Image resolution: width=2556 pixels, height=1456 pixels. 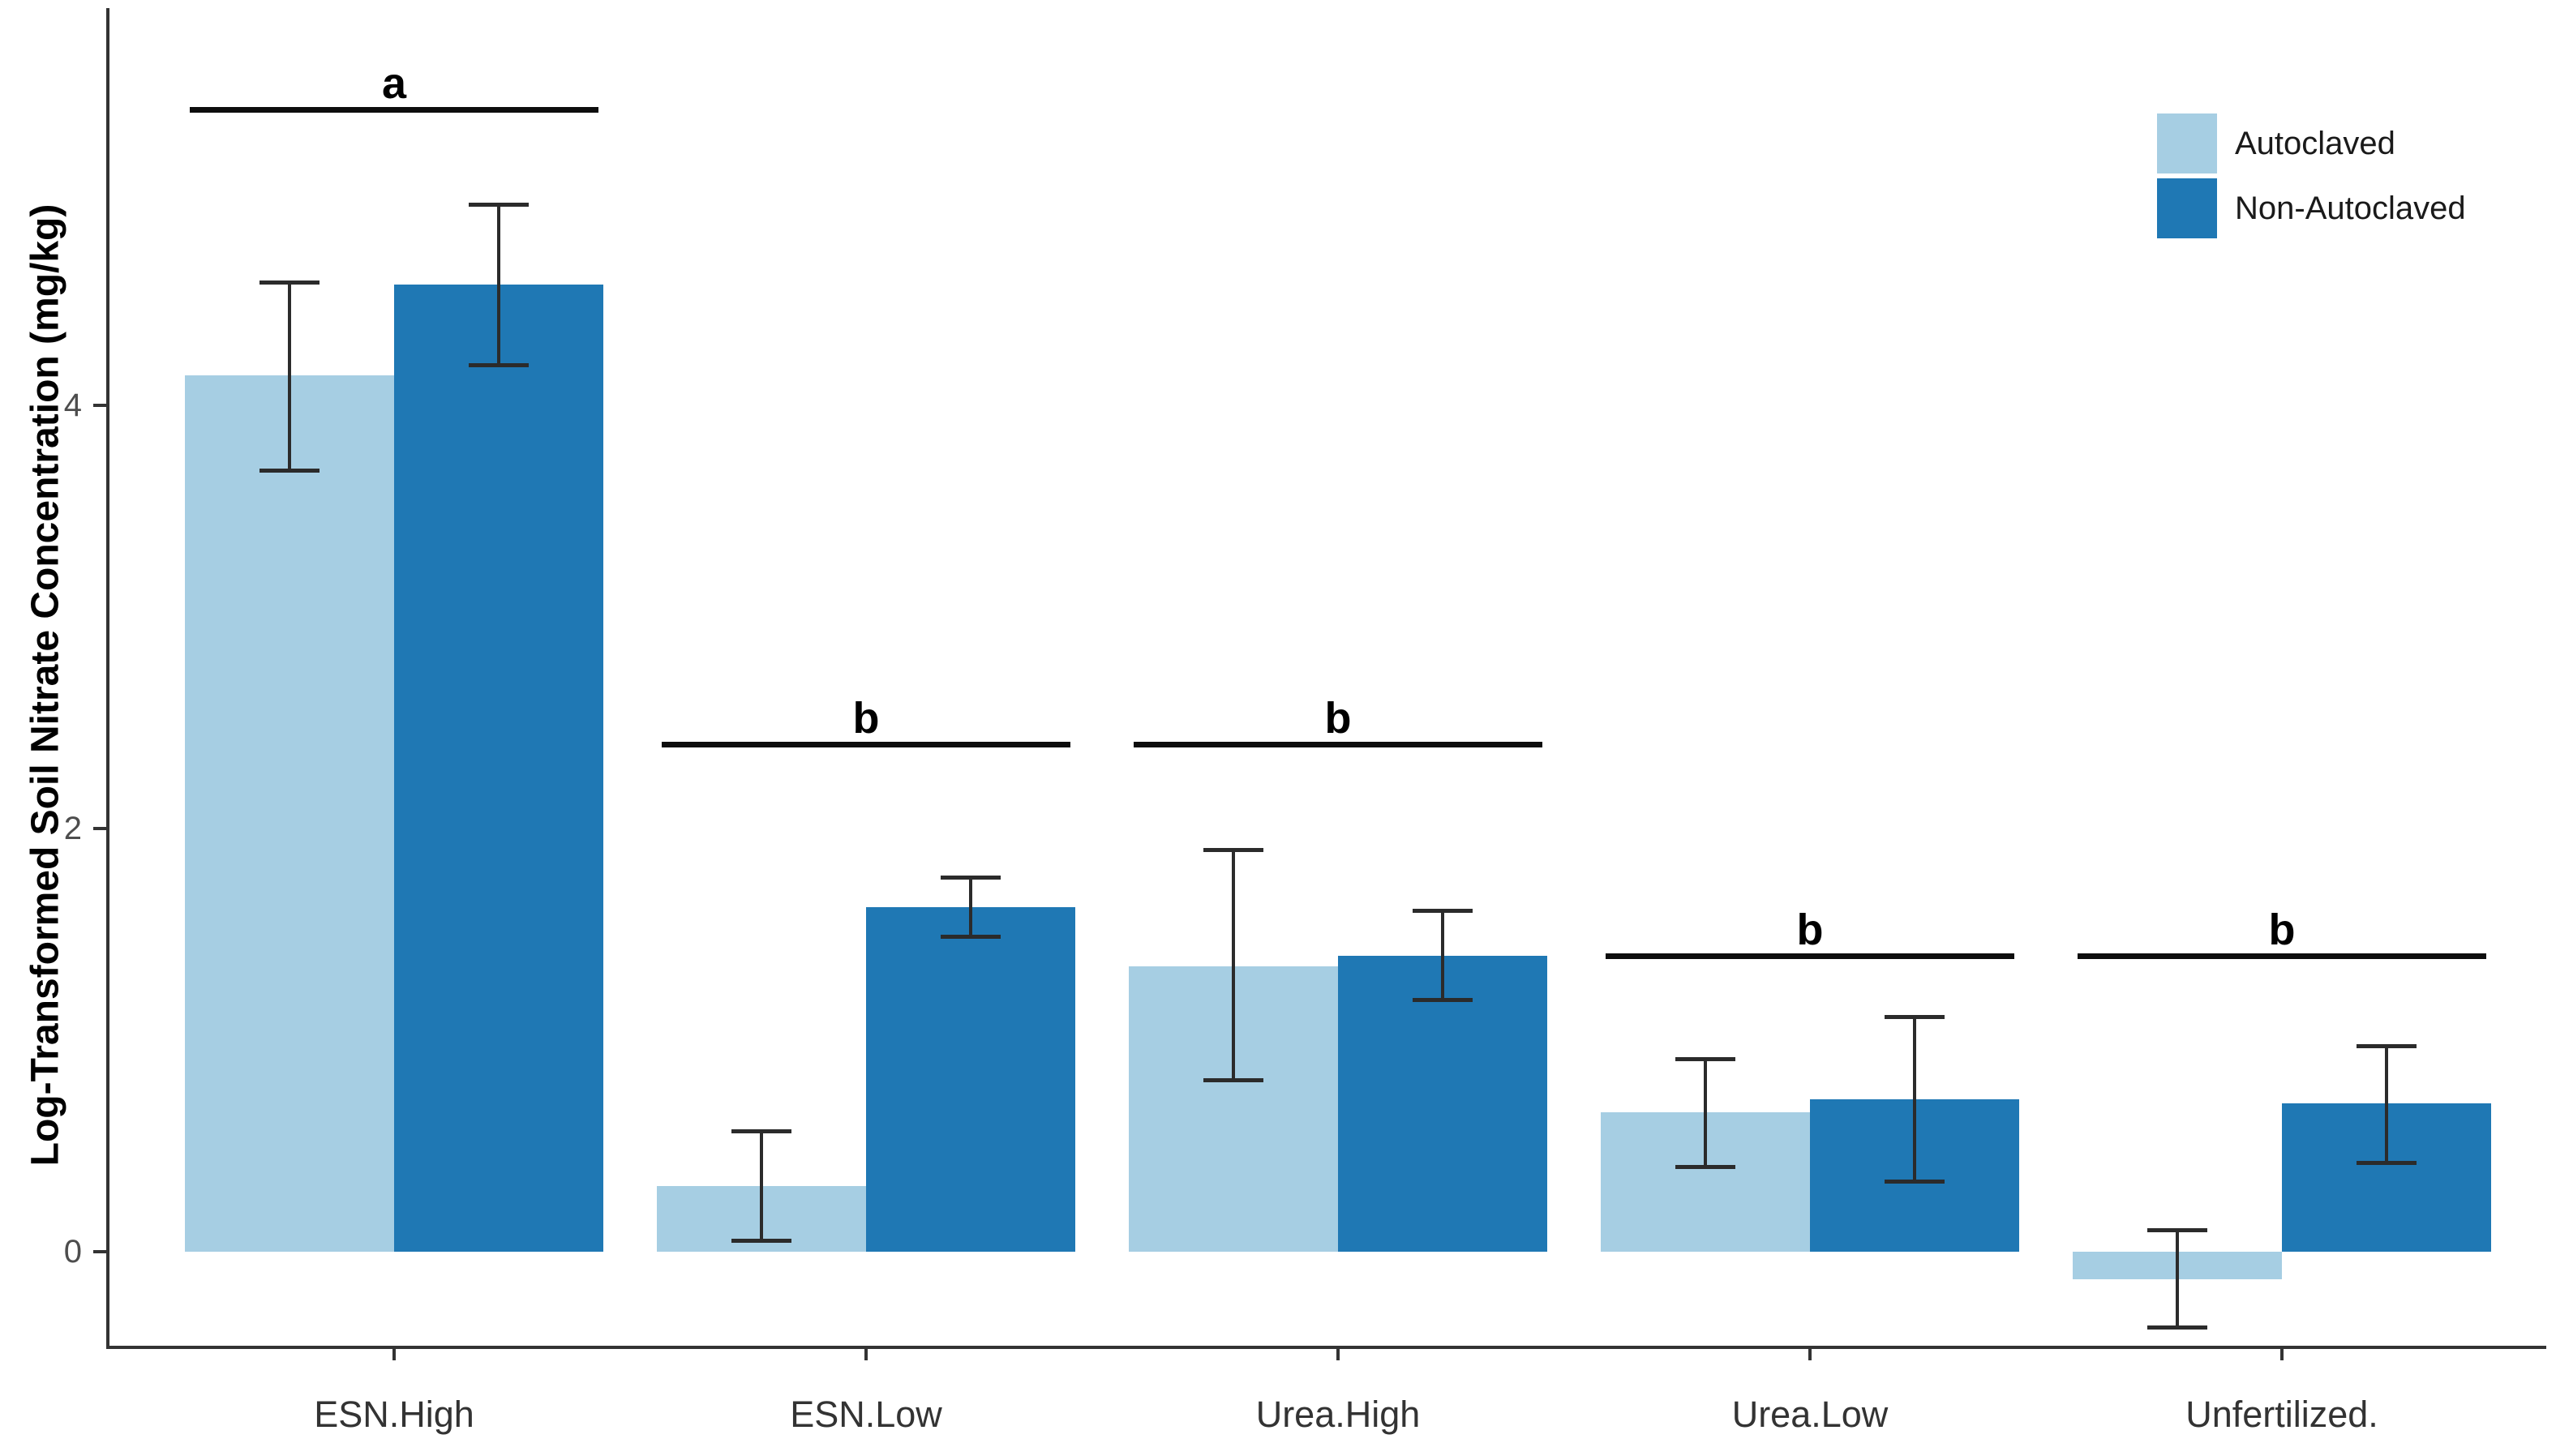 I want to click on legend-item-autoclaved: Autoclaved, so click(x=2356, y=143).